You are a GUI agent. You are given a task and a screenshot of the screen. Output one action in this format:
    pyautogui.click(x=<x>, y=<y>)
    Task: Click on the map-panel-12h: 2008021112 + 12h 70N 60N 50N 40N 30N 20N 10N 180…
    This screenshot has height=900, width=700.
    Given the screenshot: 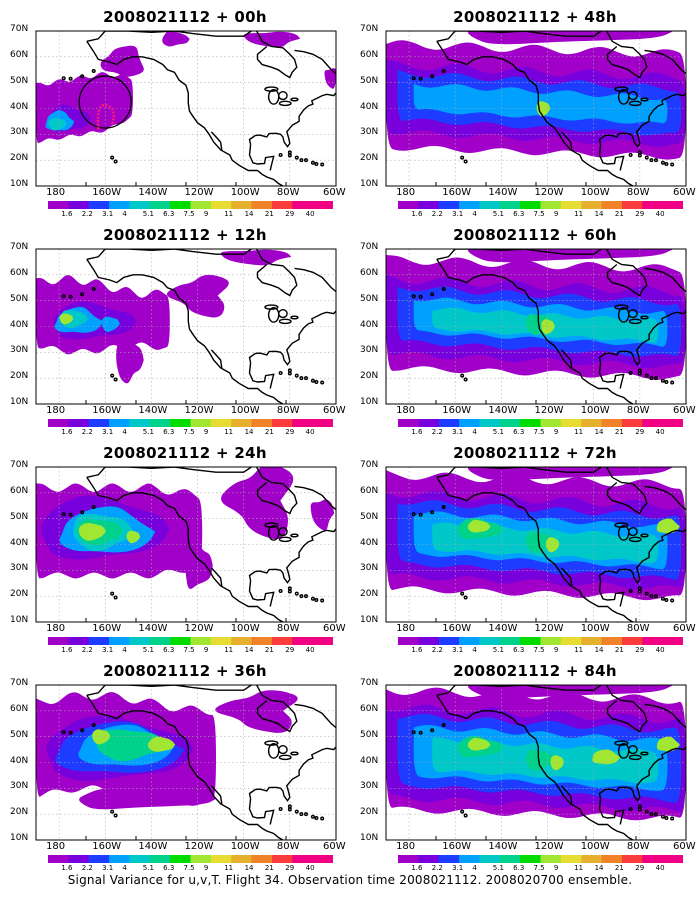 What is the action you would take?
    pyautogui.click(x=190, y=333)
    